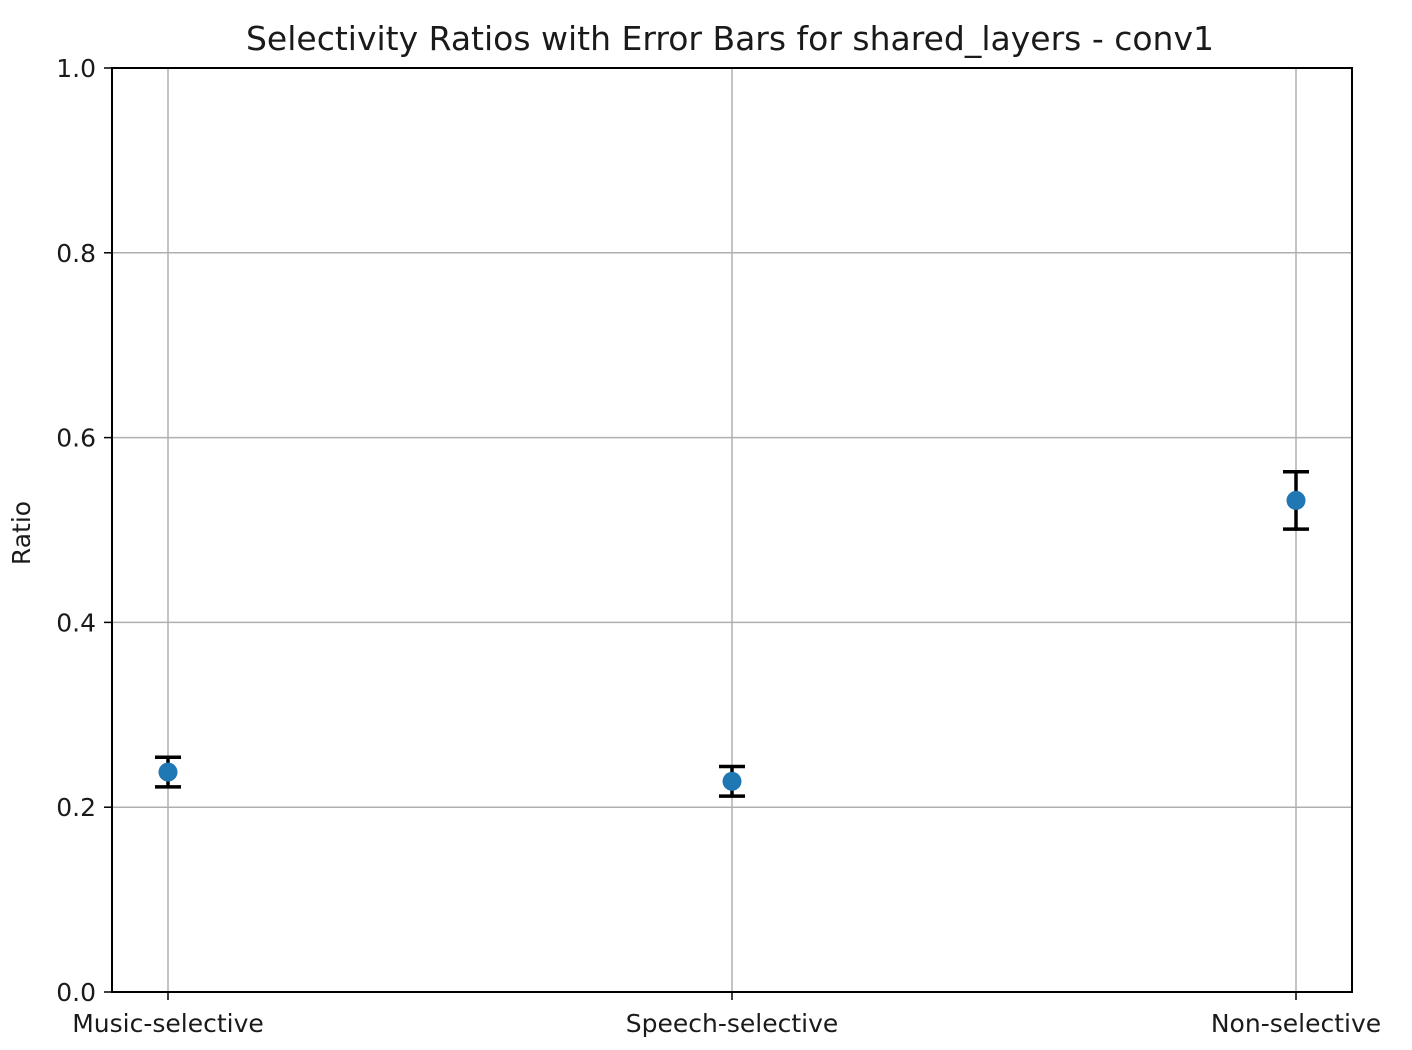 The height and width of the screenshot is (1050, 1412). I want to click on x-tick-label: Music-selective, so click(168, 1023).